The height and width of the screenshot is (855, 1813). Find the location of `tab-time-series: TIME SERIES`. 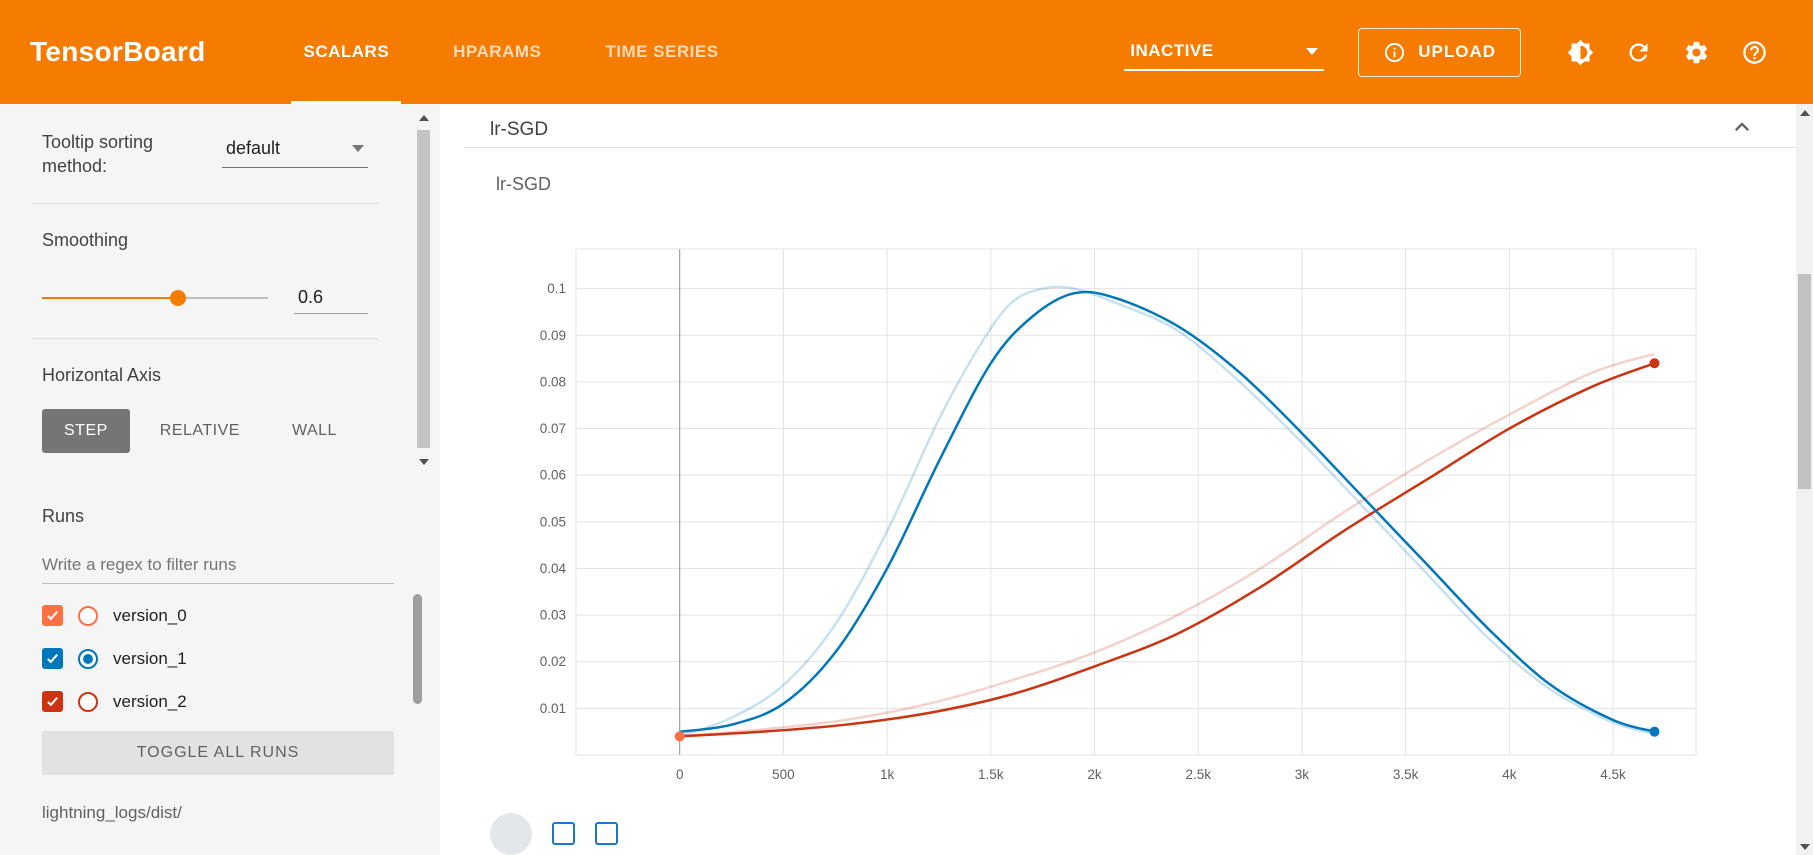

tab-time-series: TIME SERIES is located at coordinates (662, 51).